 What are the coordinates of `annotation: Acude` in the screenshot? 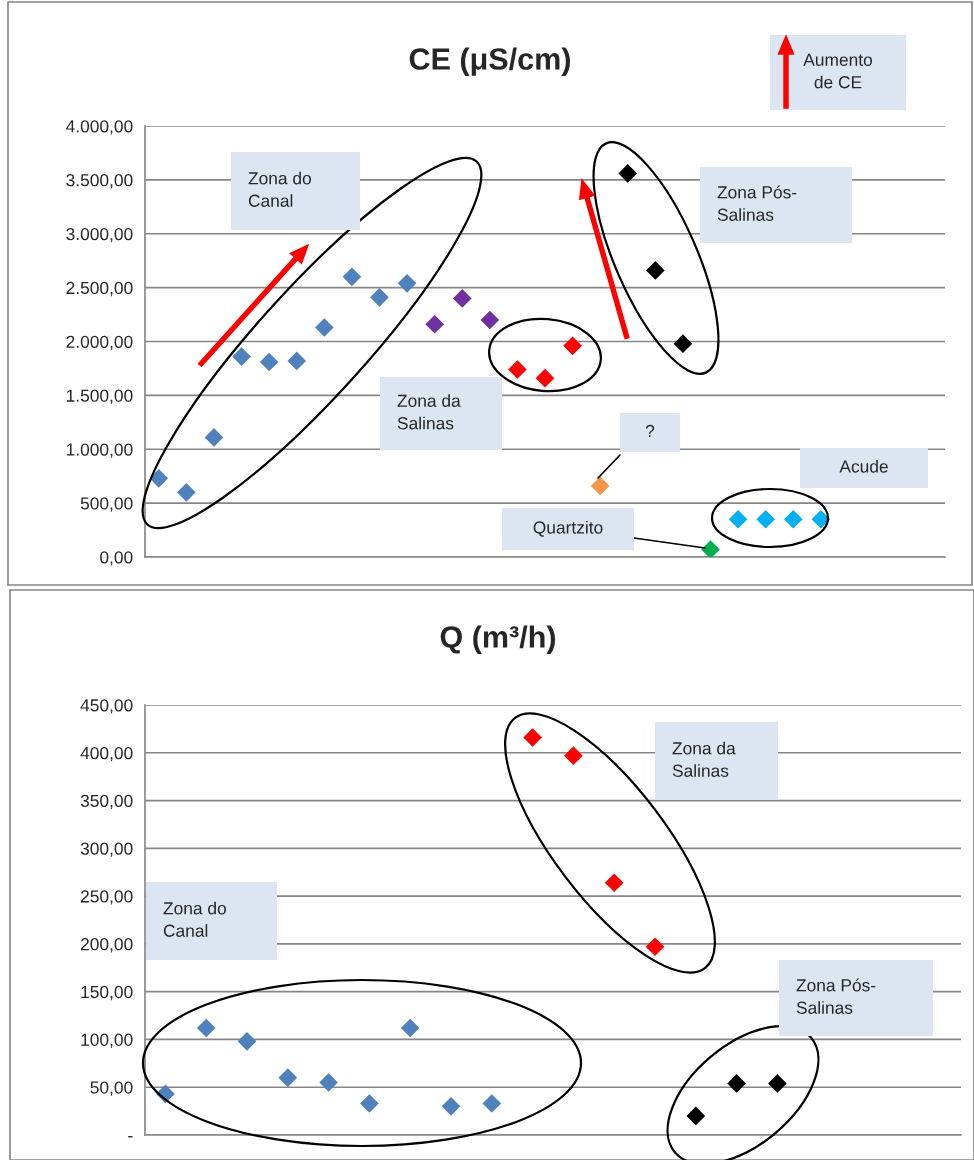 It's located at (863, 466).